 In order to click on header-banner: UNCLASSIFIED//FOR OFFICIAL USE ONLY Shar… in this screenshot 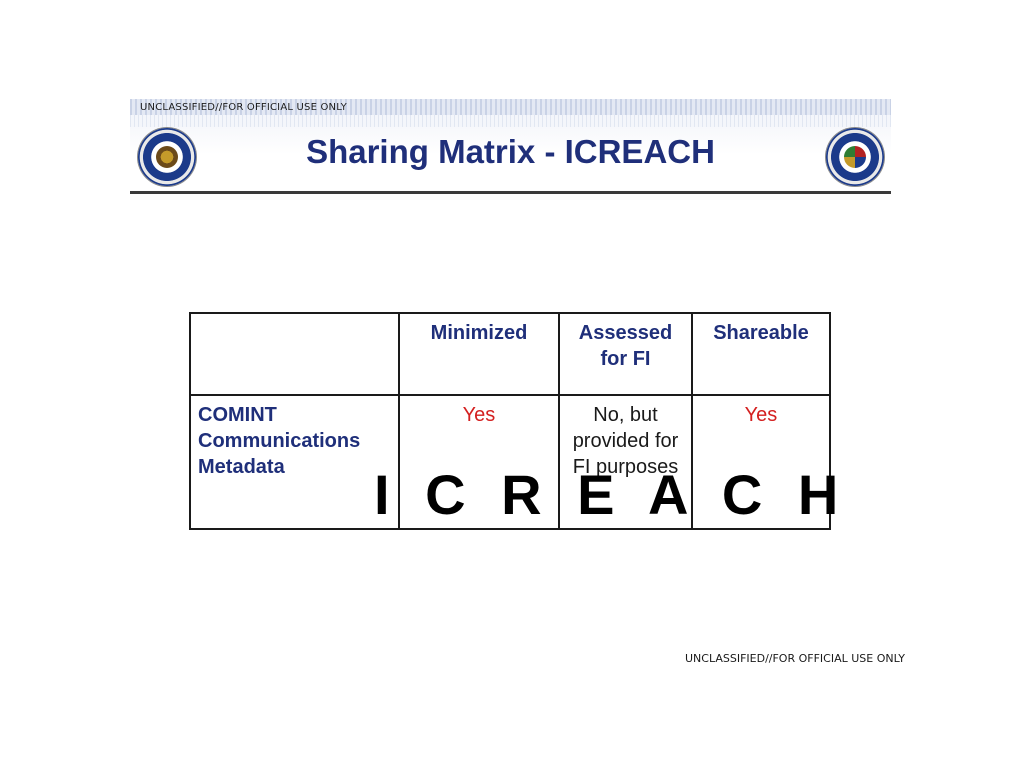, I will do `click(510, 146)`.